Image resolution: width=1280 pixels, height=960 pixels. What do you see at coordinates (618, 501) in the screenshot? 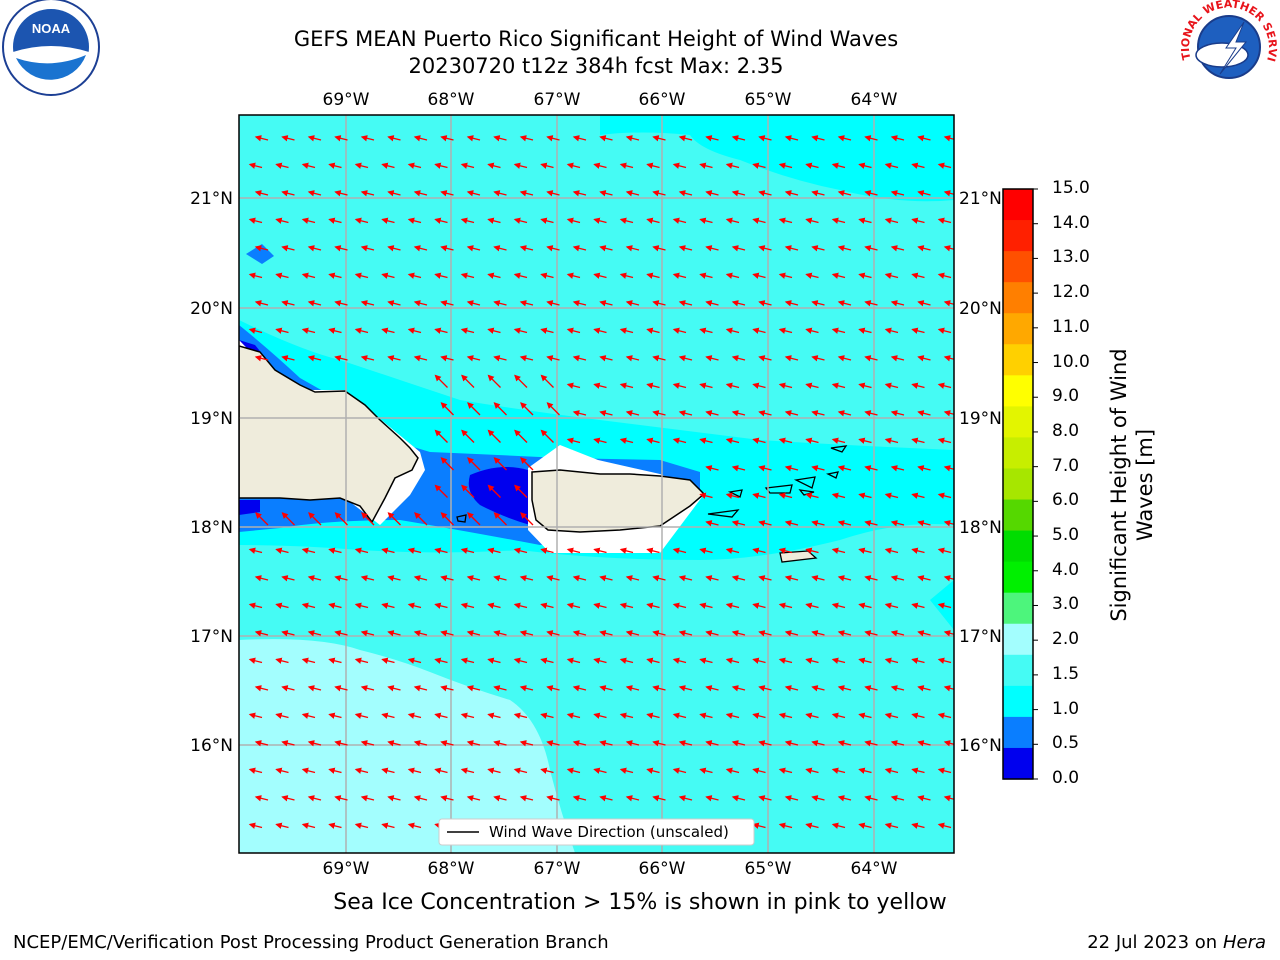
I see `puerto-rico-land` at bounding box center [618, 501].